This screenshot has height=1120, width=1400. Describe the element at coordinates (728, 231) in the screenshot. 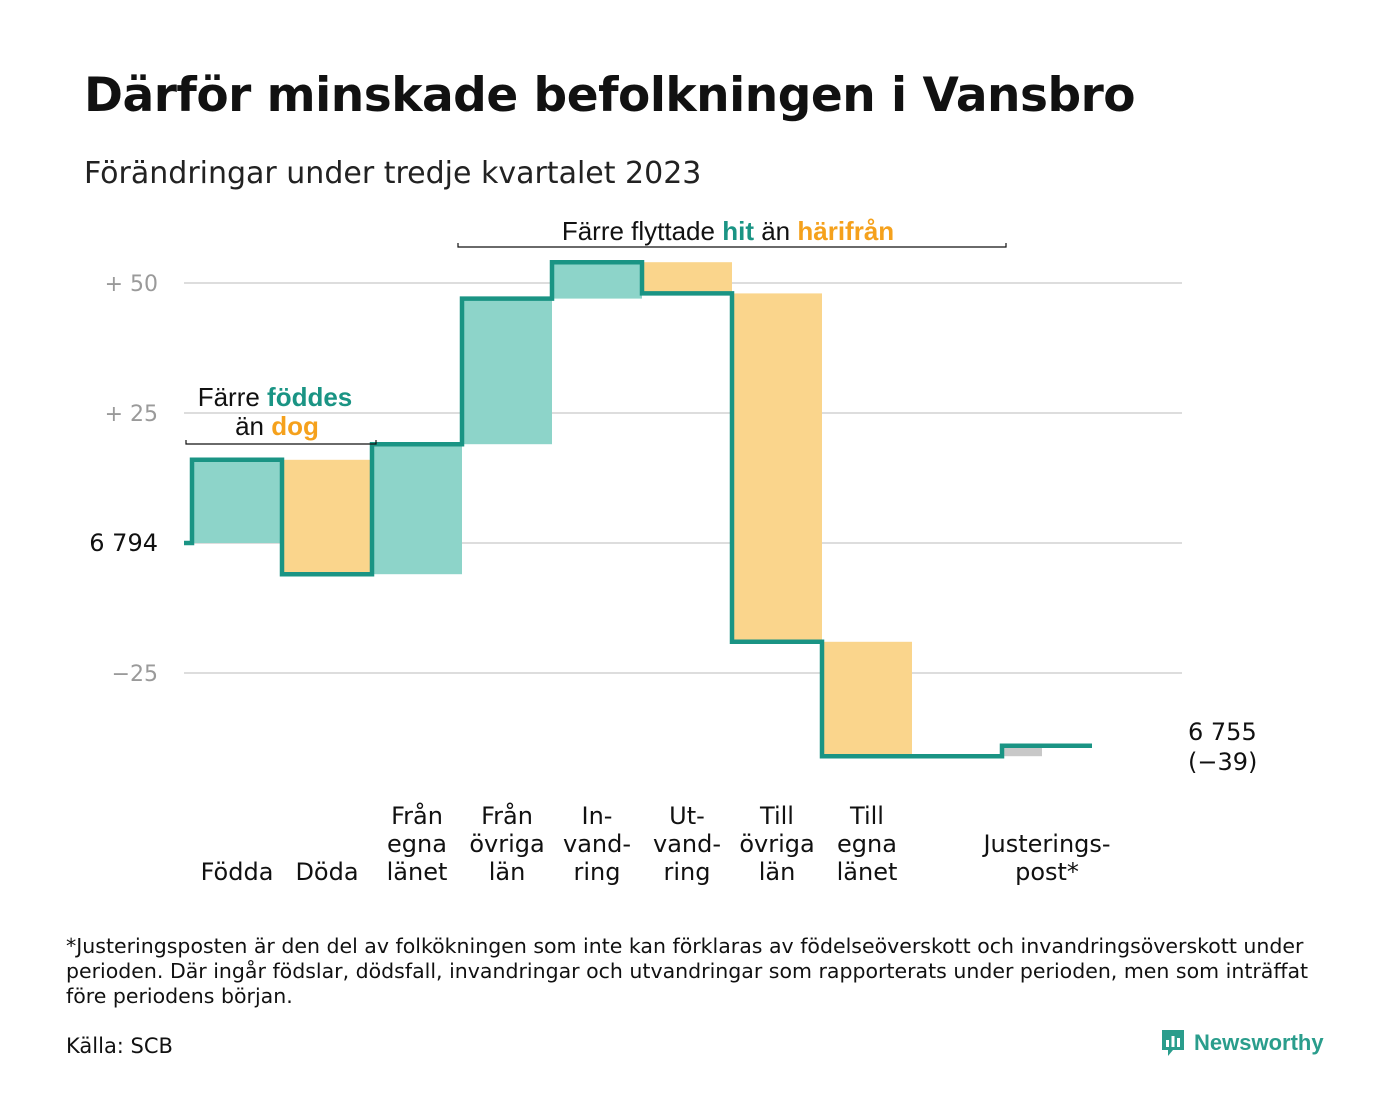

I see `migration-annotation: Färre flyttade hit än härifrån` at that location.